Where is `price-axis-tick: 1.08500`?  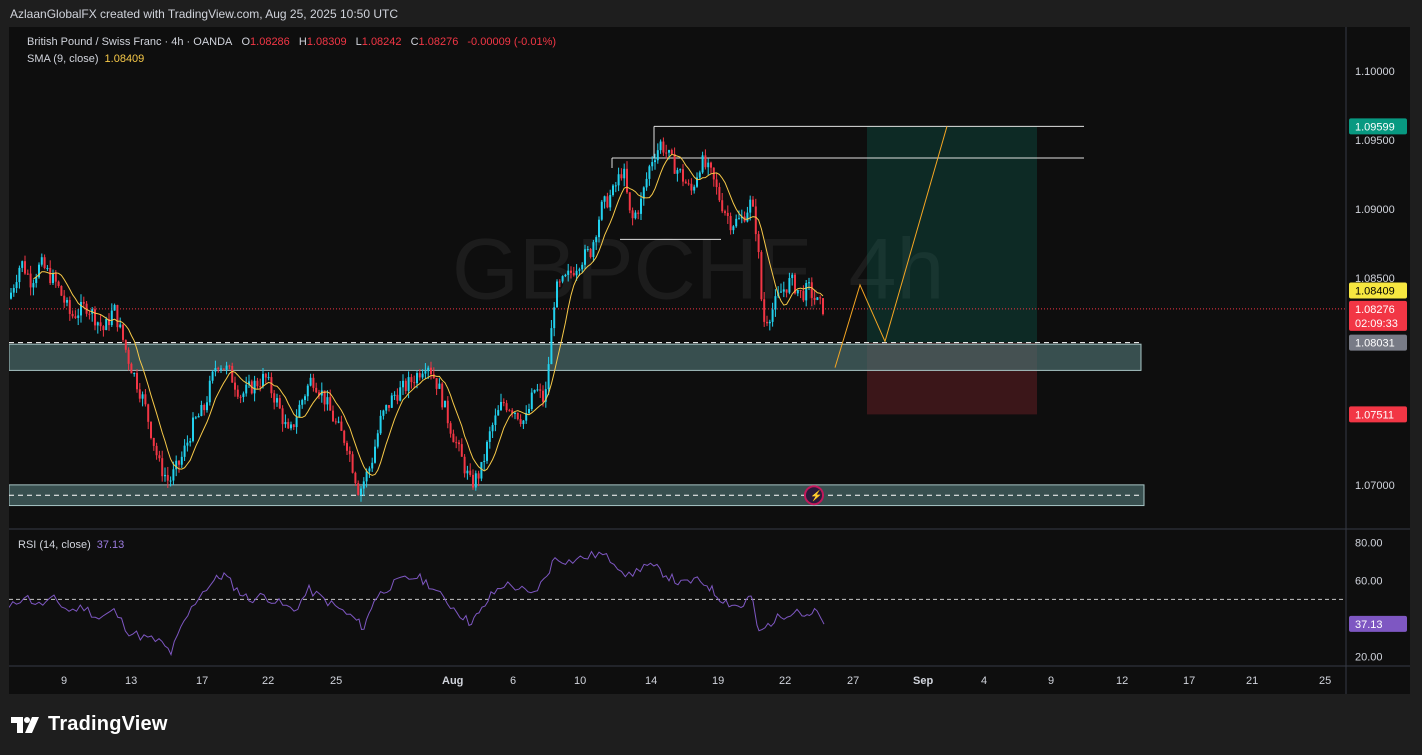
price-axis-tick: 1.08500 is located at coordinates (1375, 279).